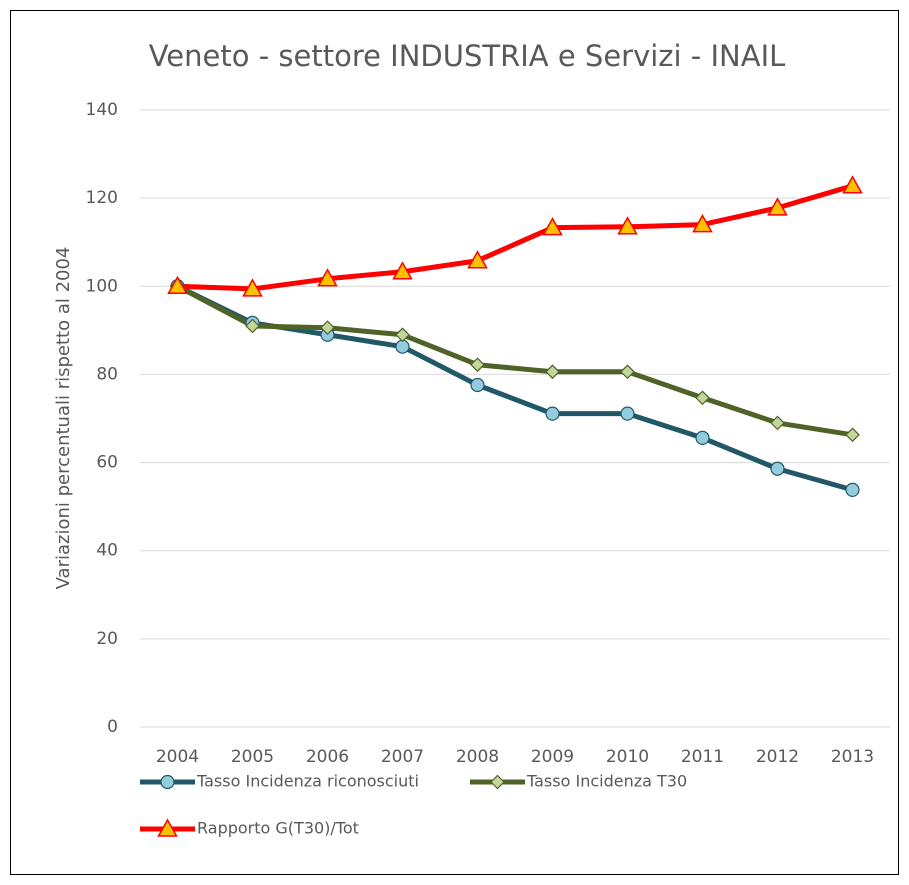 The image size is (909, 885). What do you see at coordinates (852, 757) in the screenshot?
I see `x-tick-label: 2013` at bounding box center [852, 757].